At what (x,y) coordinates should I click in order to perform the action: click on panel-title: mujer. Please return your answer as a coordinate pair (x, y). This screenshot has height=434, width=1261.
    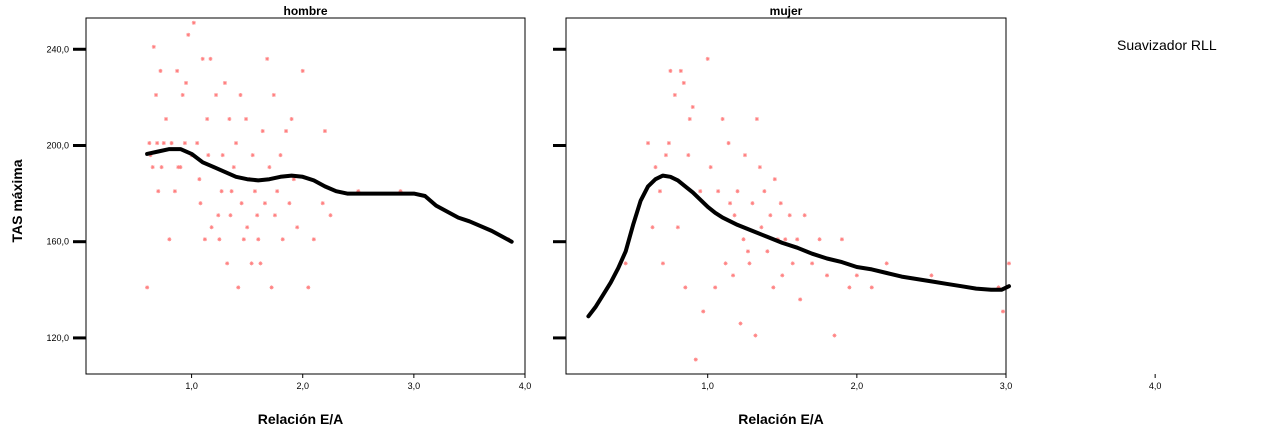
    Looking at the image, I should click on (786, 11).